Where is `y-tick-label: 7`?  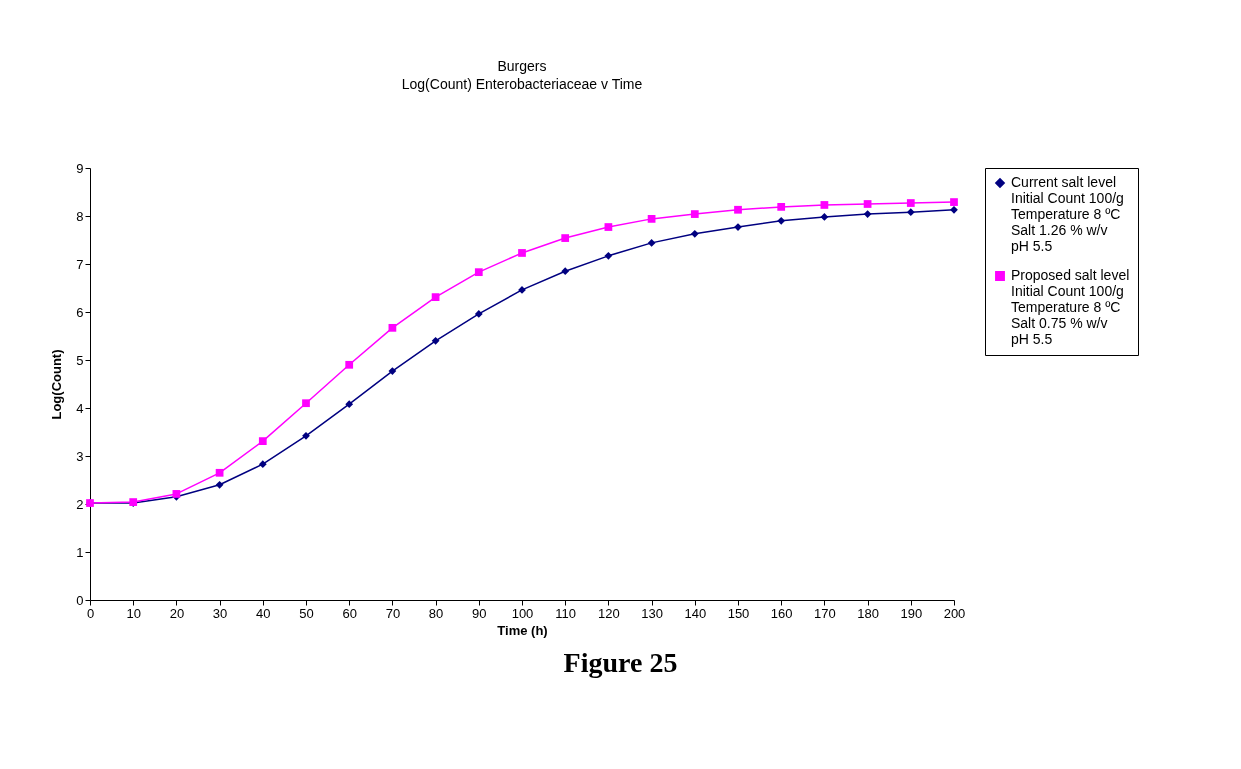 y-tick-label: 7 is located at coordinates (80, 264).